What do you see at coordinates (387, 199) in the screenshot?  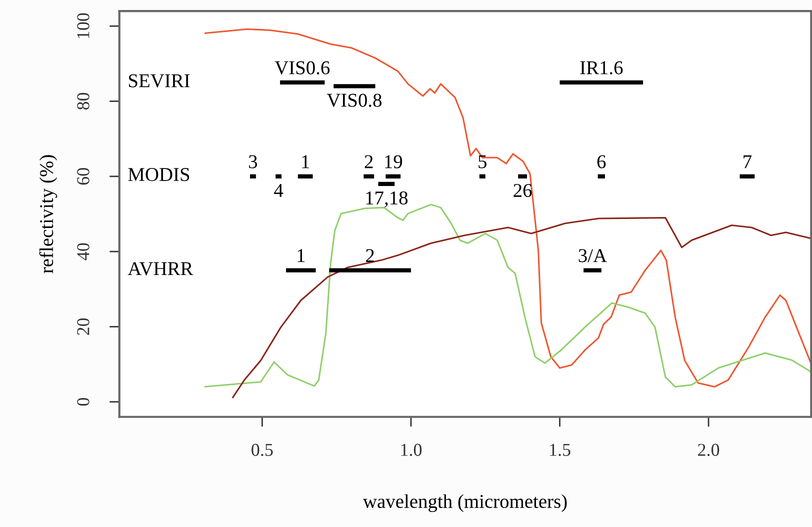 I see `series-label: 17,18` at bounding box center [387, 199].